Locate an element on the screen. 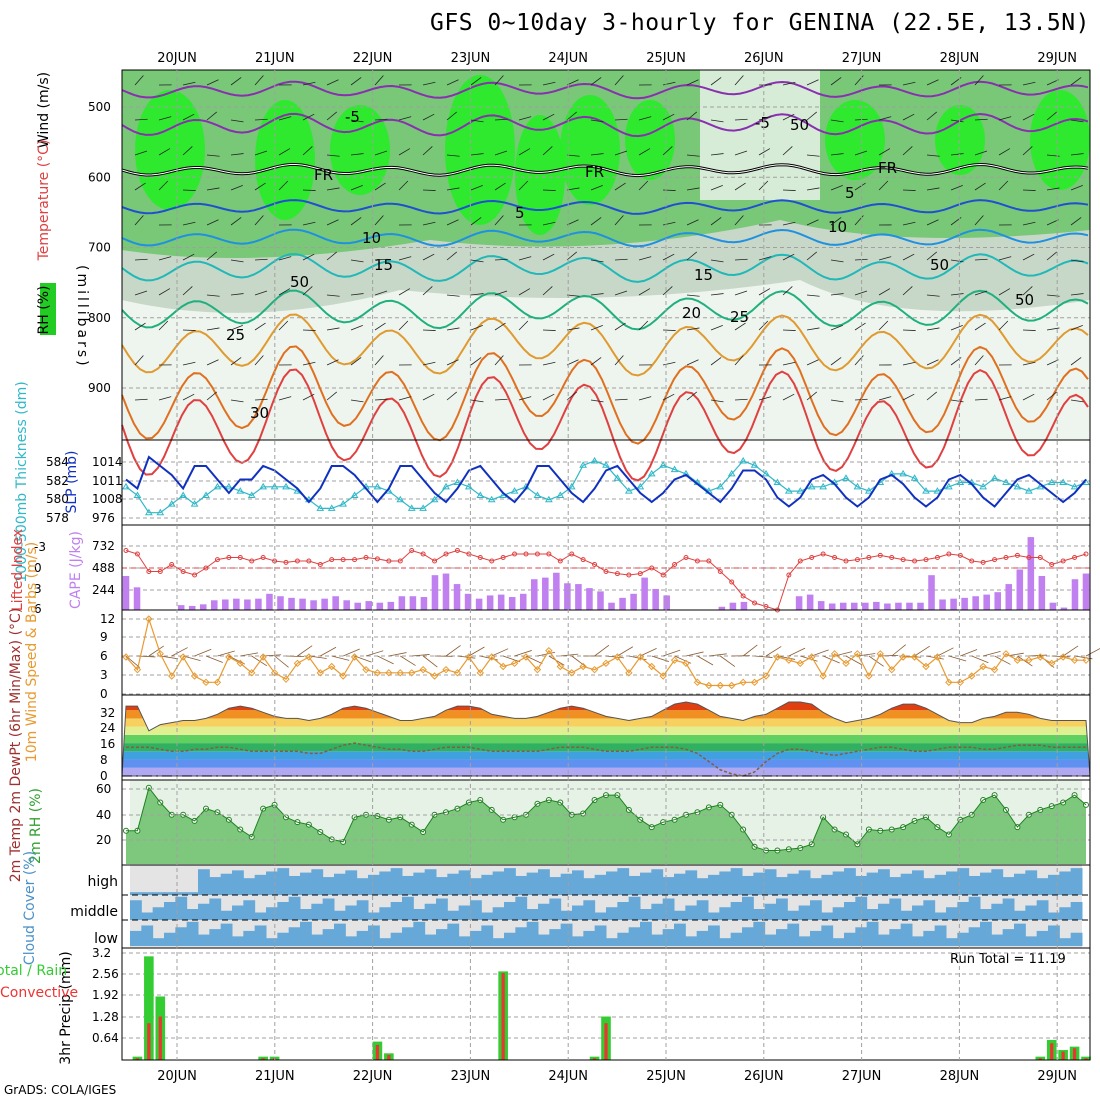  run-total-label: Run Total = 11.19 is located at coordinates (1008, 959).